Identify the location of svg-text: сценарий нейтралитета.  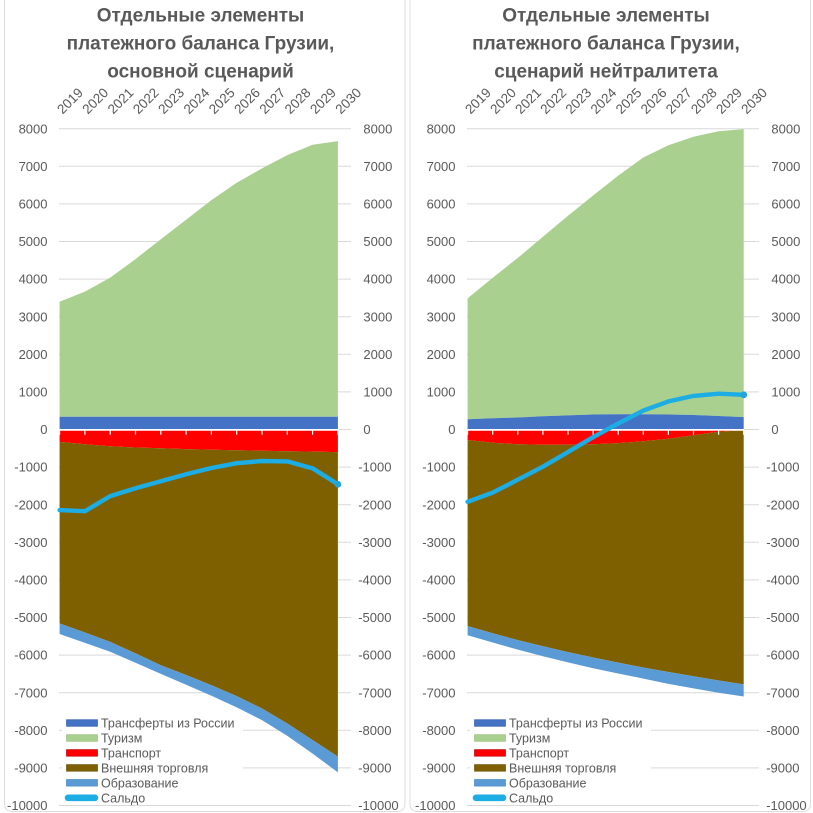
(606, 72).